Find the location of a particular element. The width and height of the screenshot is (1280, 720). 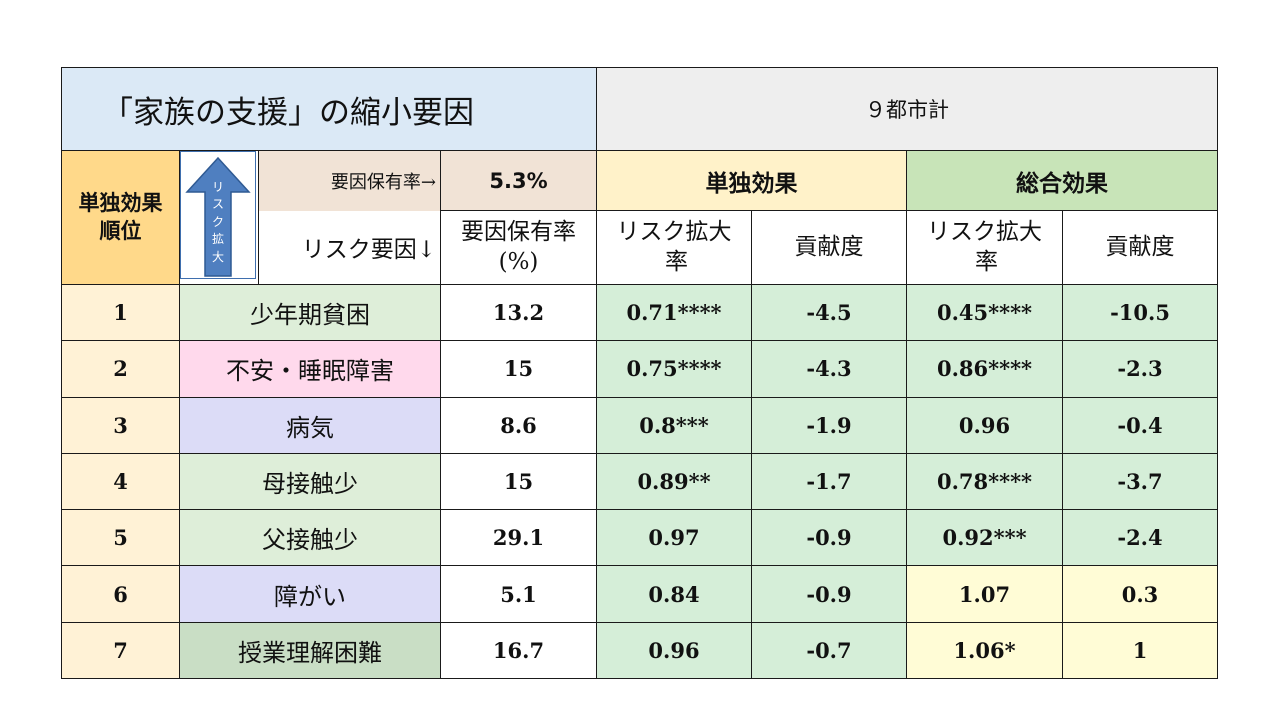

table-row: 5 父接触少 29.1 0.97 -0.9 0.92*** -2.4 is located at coordinates (639, 538).